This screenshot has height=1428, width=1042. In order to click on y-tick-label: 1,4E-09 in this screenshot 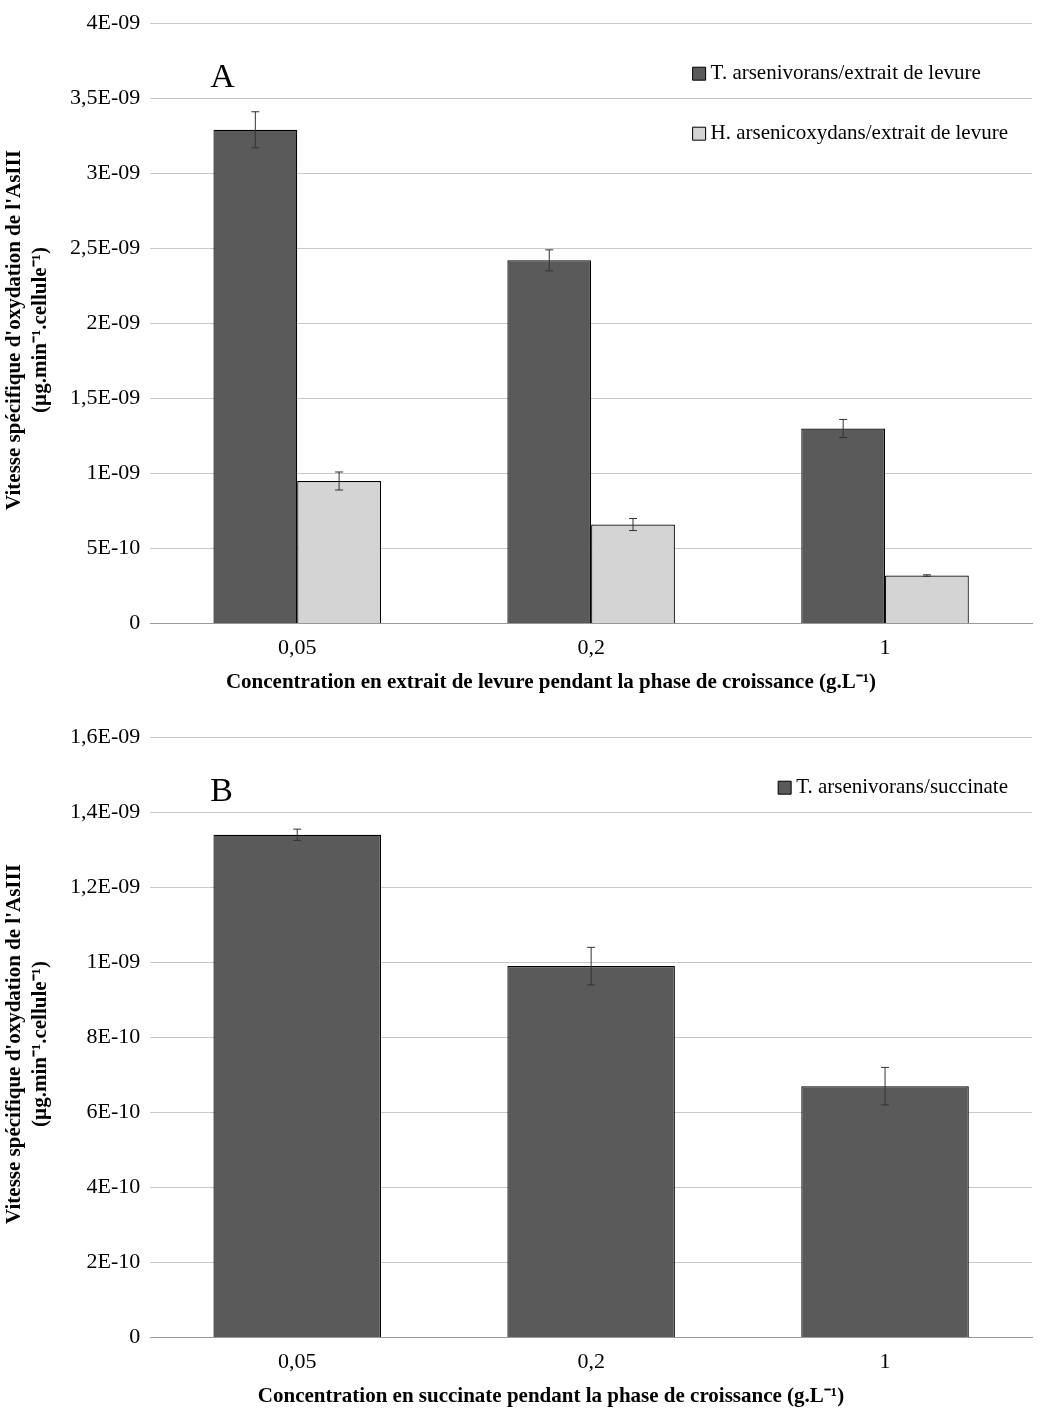, I will do `click(105, 811)`.